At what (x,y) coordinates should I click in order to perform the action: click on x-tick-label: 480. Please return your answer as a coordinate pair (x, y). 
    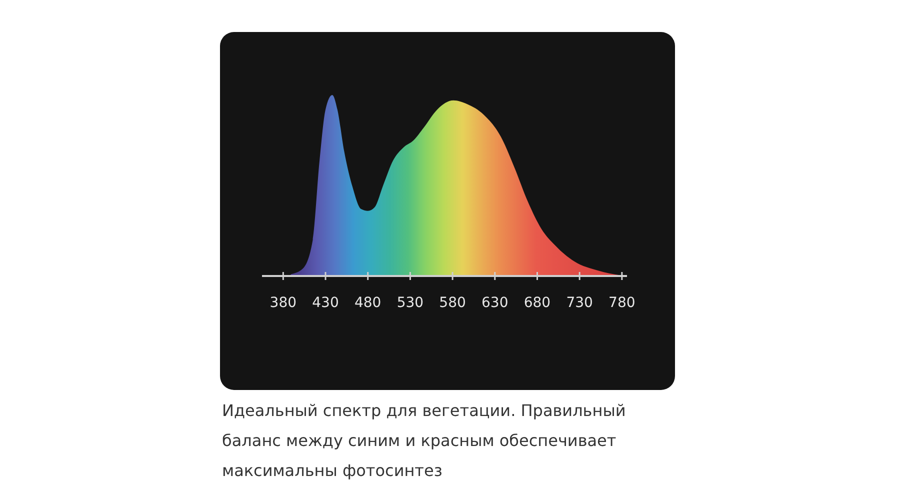
    Looking at the image, I should click on (368, 303).